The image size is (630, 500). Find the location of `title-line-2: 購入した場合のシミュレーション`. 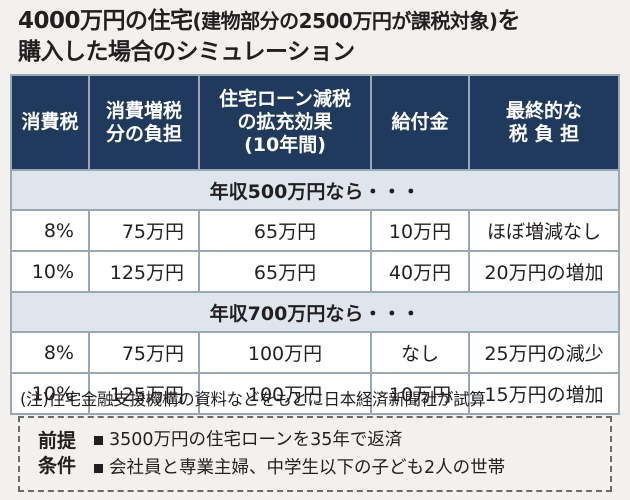

title-line-2: 購入した場合のシミュレーション is located at coordinates (186, 52).